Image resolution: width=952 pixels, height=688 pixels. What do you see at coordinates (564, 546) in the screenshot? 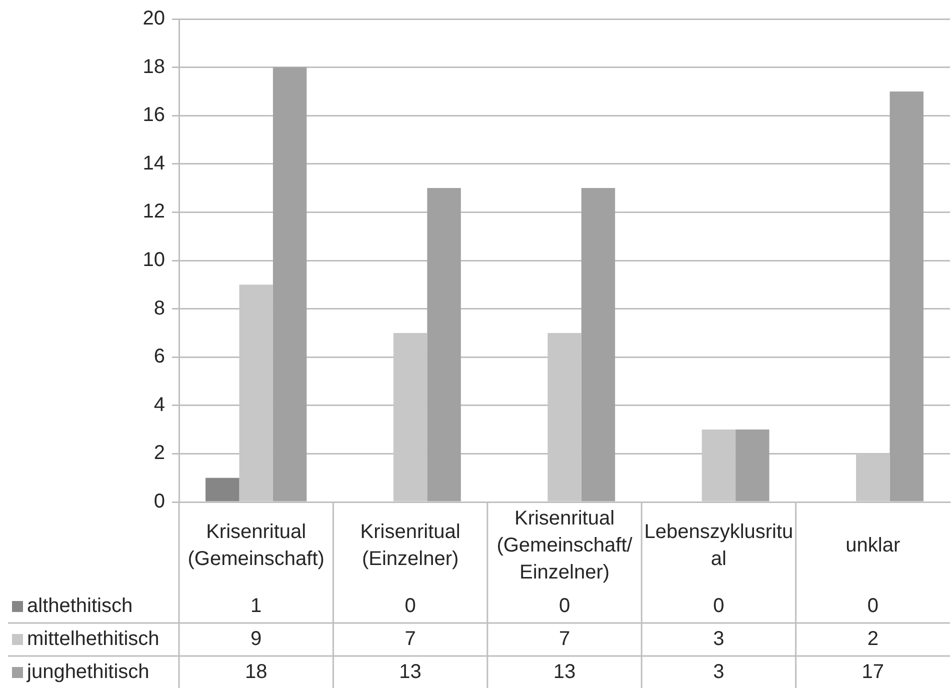
I see `x-tick-label: Krisenritual (Gemeinschaft/Einzelner)` at bounding box center [564, 546].